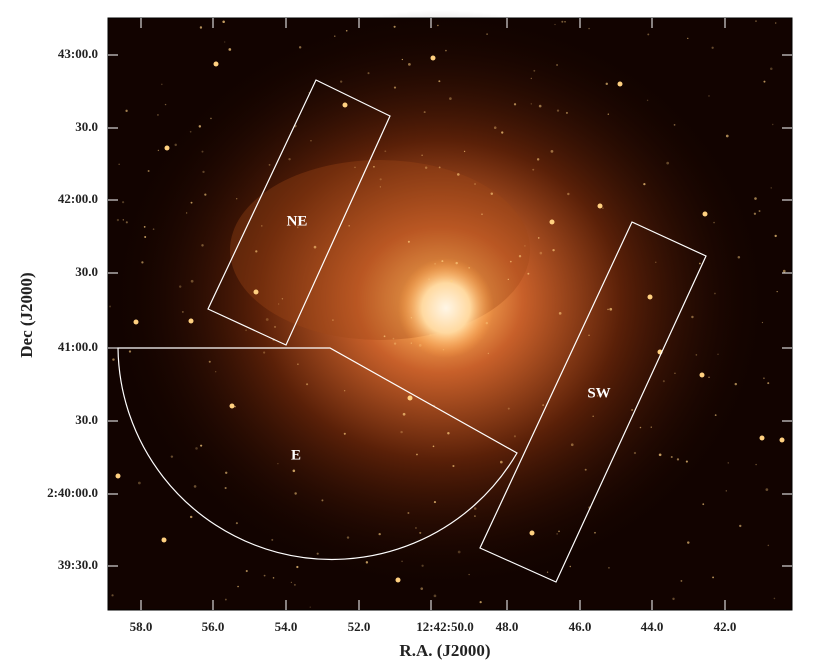 This screenshot has height=668, width=830. Describe the element at coordinates (72, 492) in the screenshot. I see `y-tick-label: 2:40:00.0` at that location.